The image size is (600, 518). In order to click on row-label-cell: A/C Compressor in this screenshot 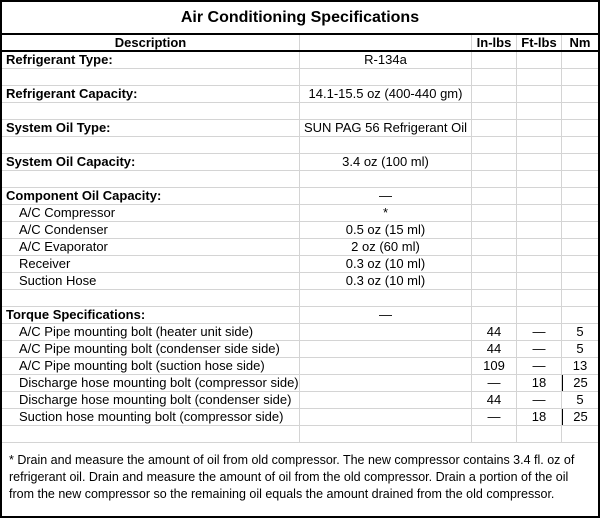, I will do `click(151, 213)`.